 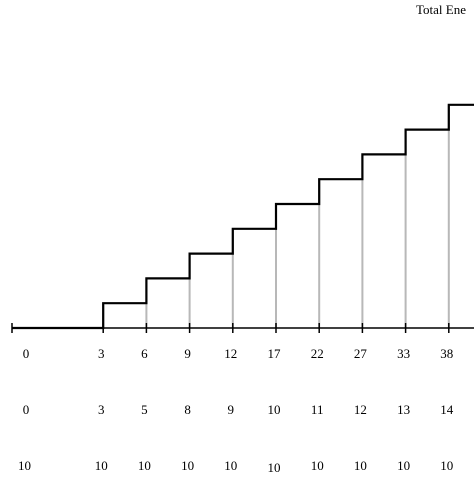 What do you see at coordinates (242, 328) in the screenshot?
I see `x-axis` at bounding box center [242, 328].